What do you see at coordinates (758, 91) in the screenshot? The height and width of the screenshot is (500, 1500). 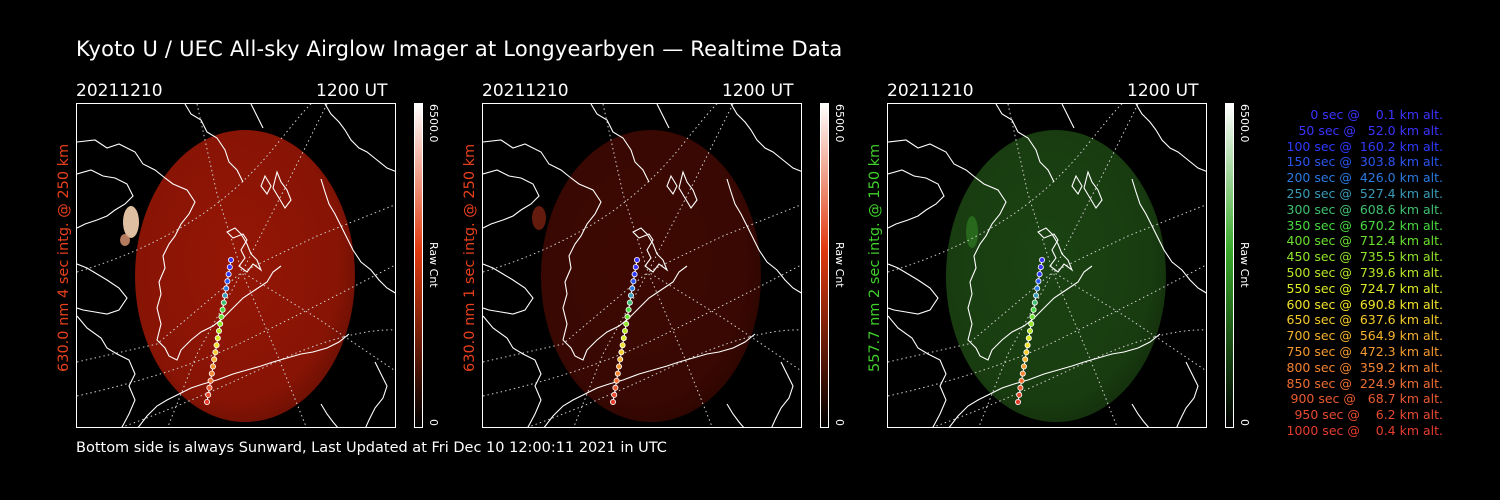 I see `panel-2-time: 1200 UT` at bounding box center [758, 91].